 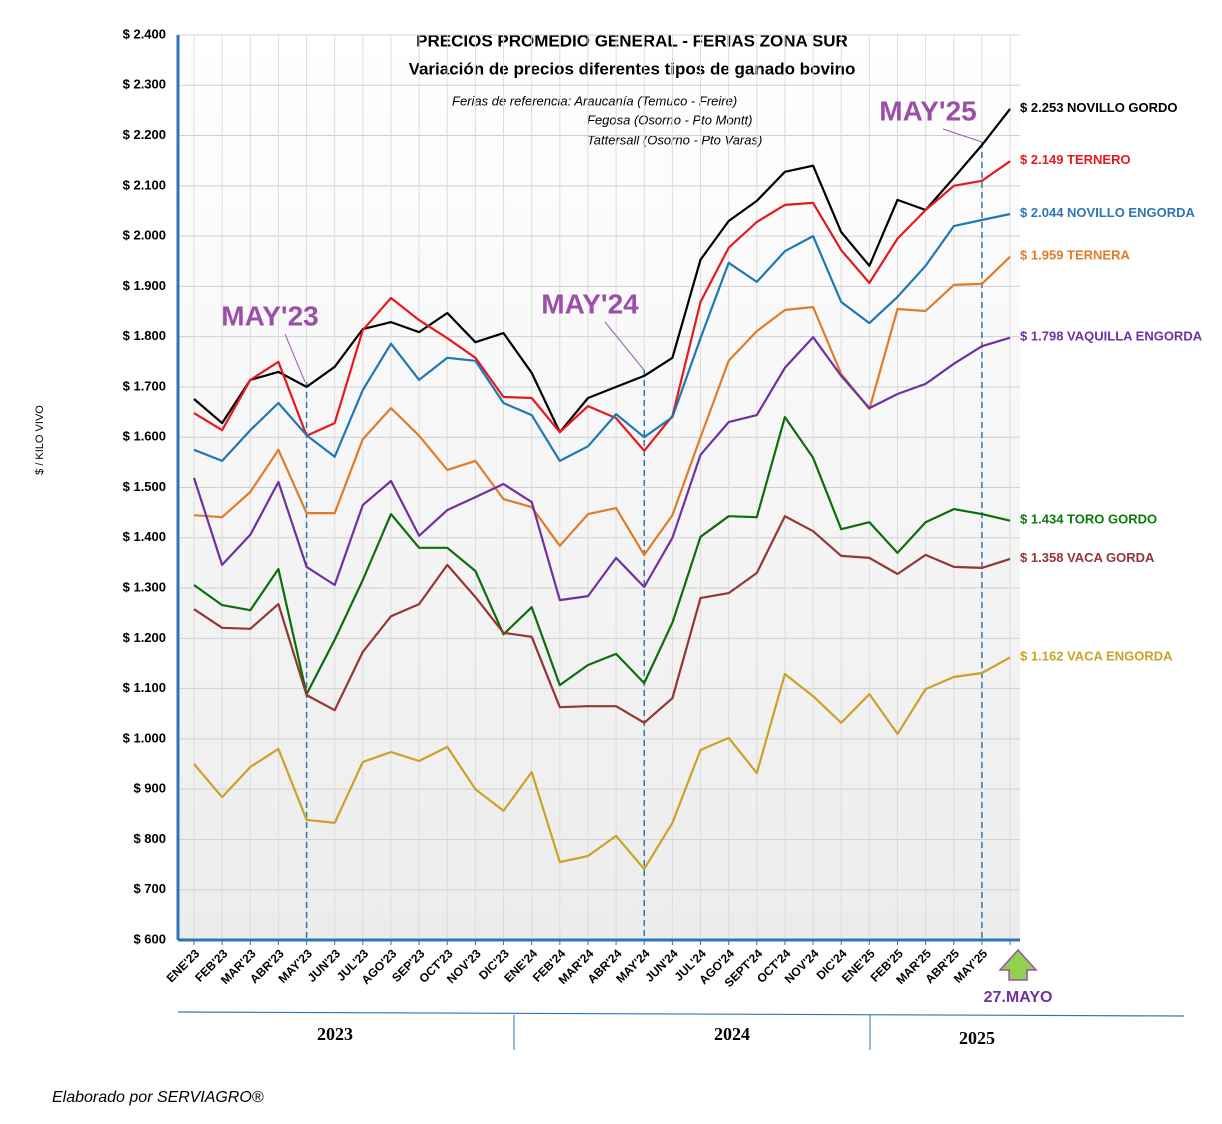 I want to click on end-value: $ 1.162, so click(x=1041, y=656).